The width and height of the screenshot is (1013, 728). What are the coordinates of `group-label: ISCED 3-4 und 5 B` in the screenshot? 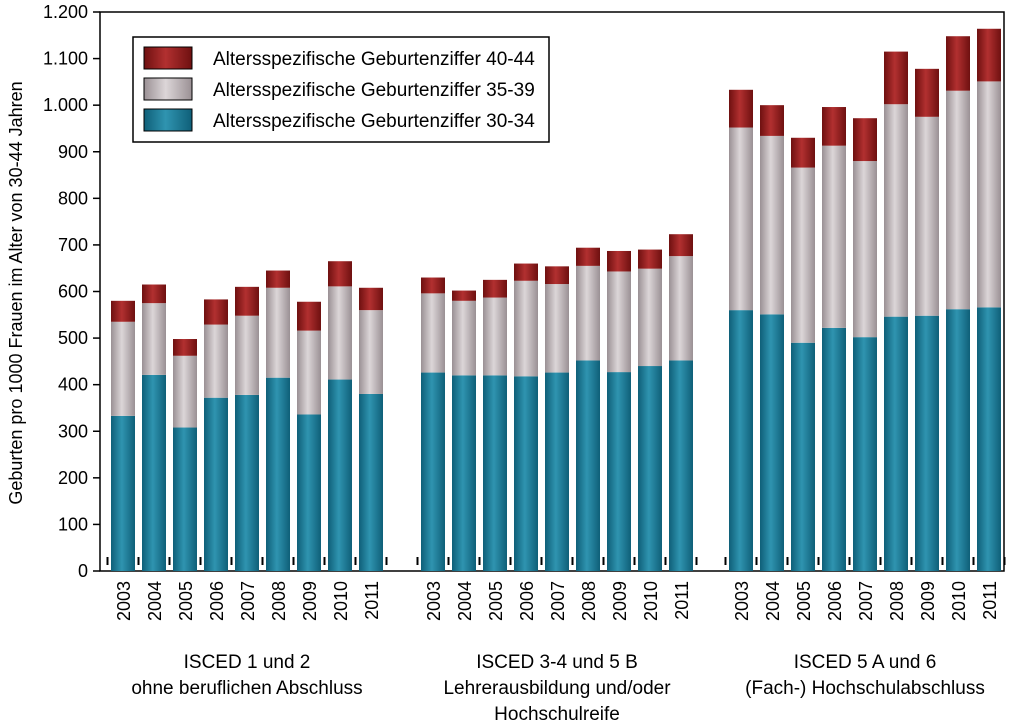 It's located at (557, 662).